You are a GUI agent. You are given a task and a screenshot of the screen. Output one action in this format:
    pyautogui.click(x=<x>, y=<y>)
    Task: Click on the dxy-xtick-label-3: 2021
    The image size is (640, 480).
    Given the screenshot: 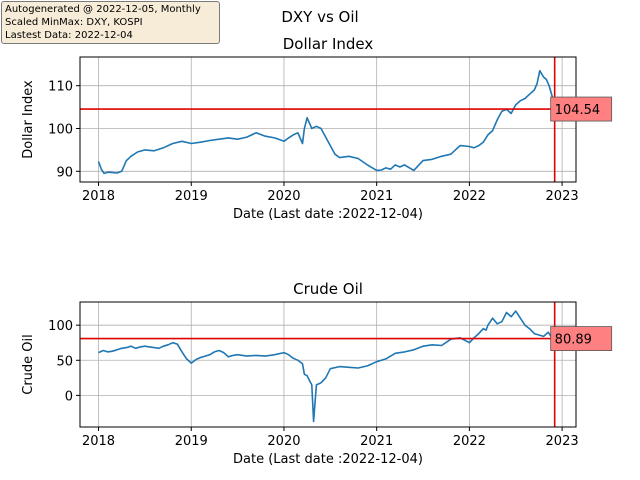 What is the action you would take?
    pyautogui.click(x=376, y=196)
    